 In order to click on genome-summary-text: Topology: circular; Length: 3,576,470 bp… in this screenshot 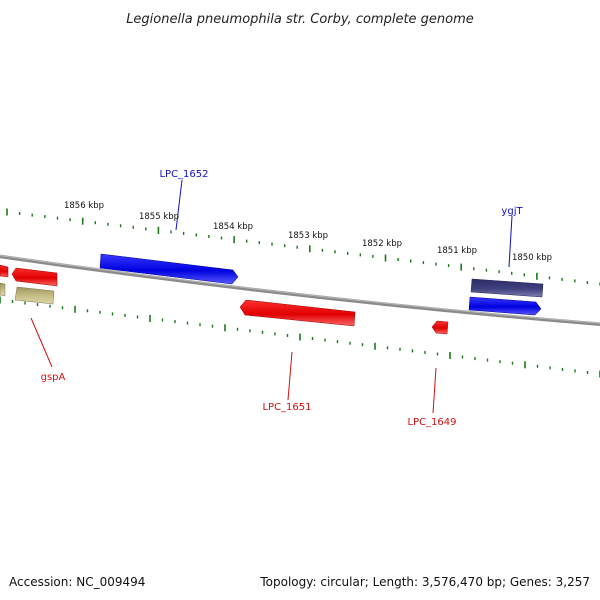, I will do `click(424, 582)`.